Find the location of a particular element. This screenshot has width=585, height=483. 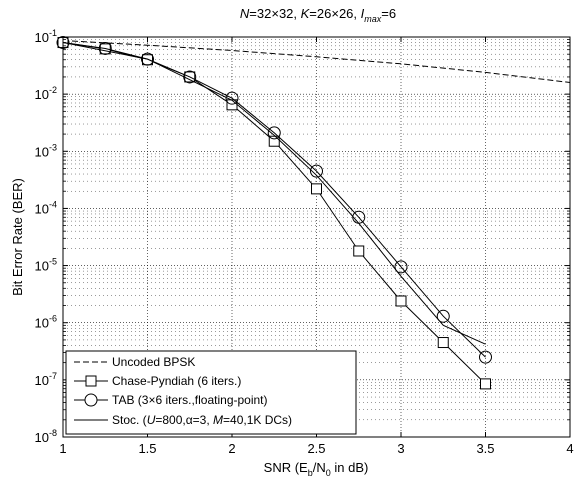

y-tick-label: 10⁻⁸ is located at coordinates (46, 436).